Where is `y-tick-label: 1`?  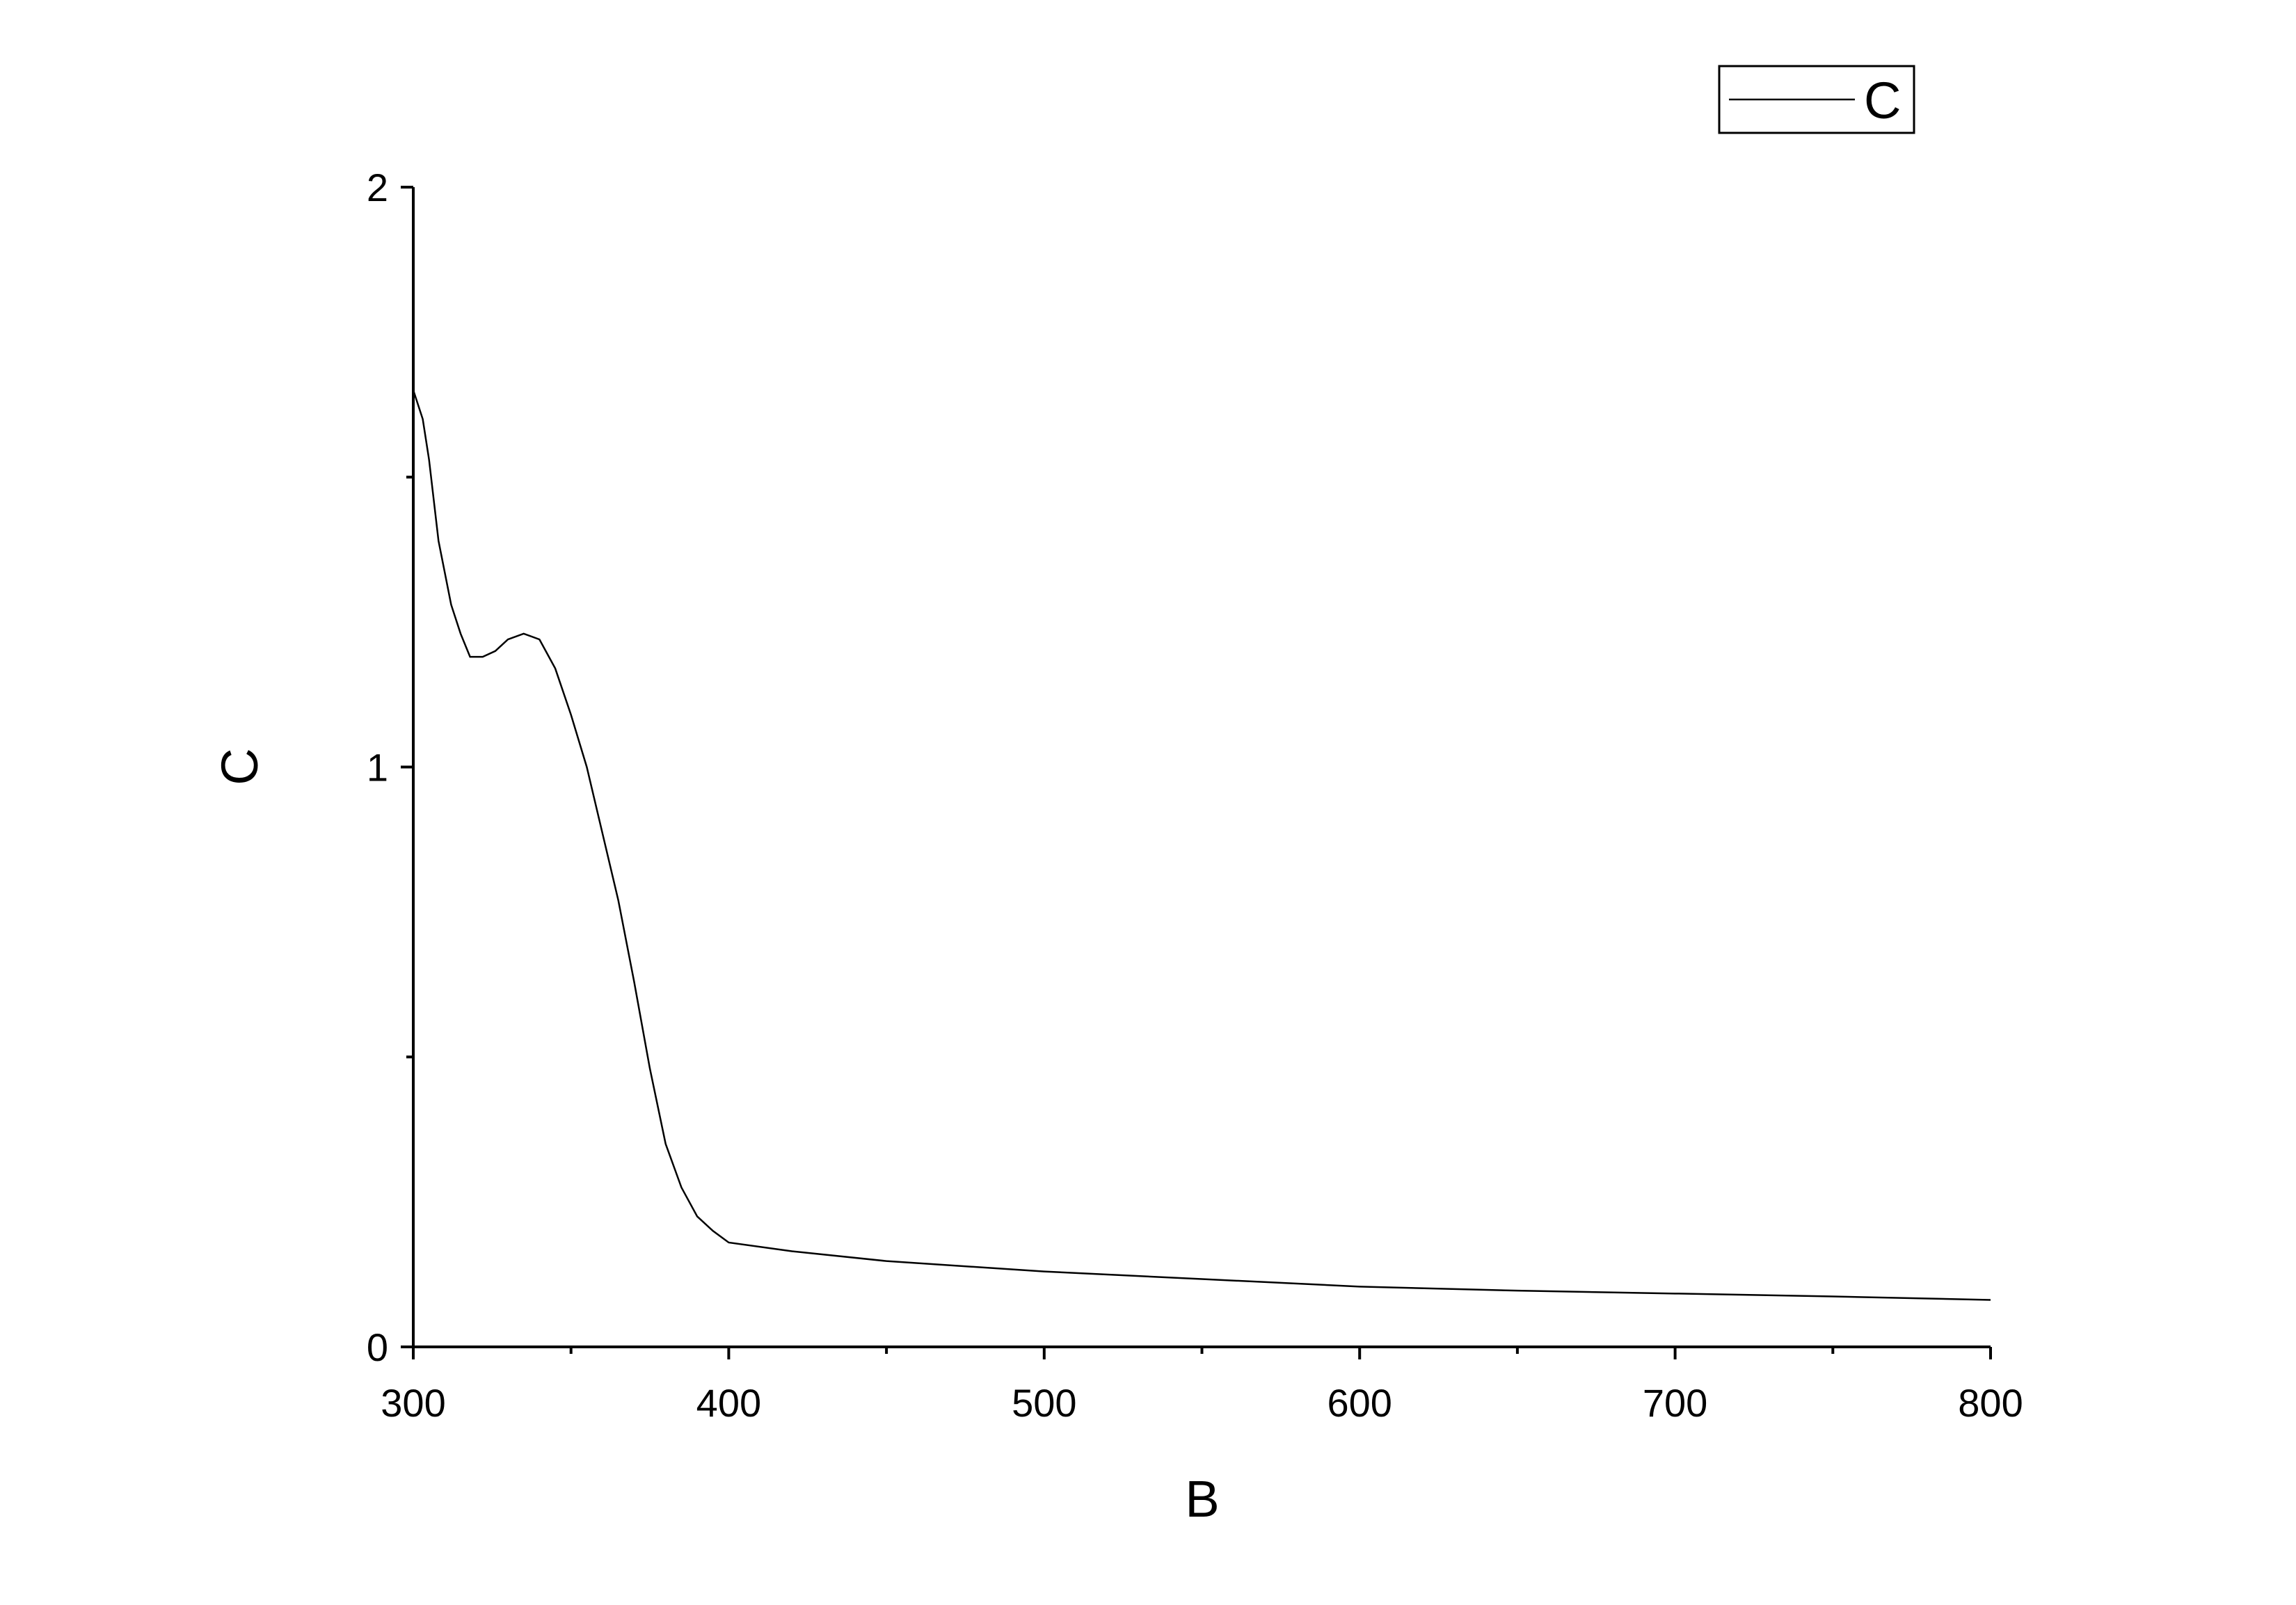
y-tick-label: 1 is located at coordinates (378, 768).